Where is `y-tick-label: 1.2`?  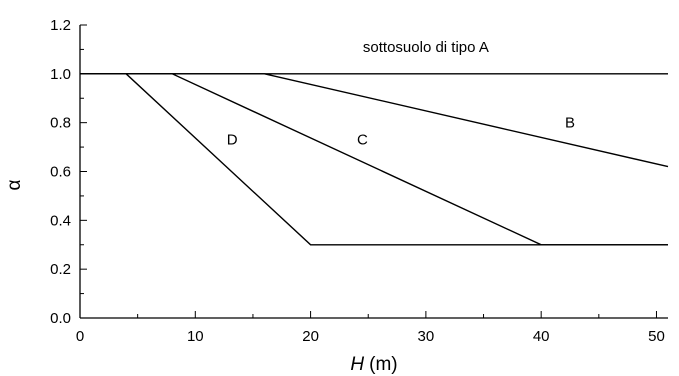
y-tick-label: 1.2 is located at coordinates (60, 25).